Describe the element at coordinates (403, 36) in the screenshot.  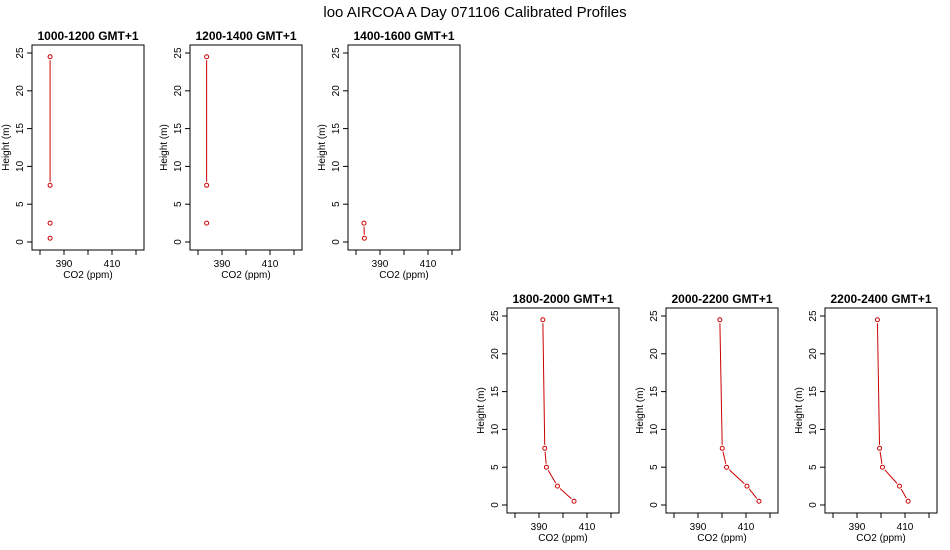
I see `panel-title: 1400-1600 GMT+1` at that location.